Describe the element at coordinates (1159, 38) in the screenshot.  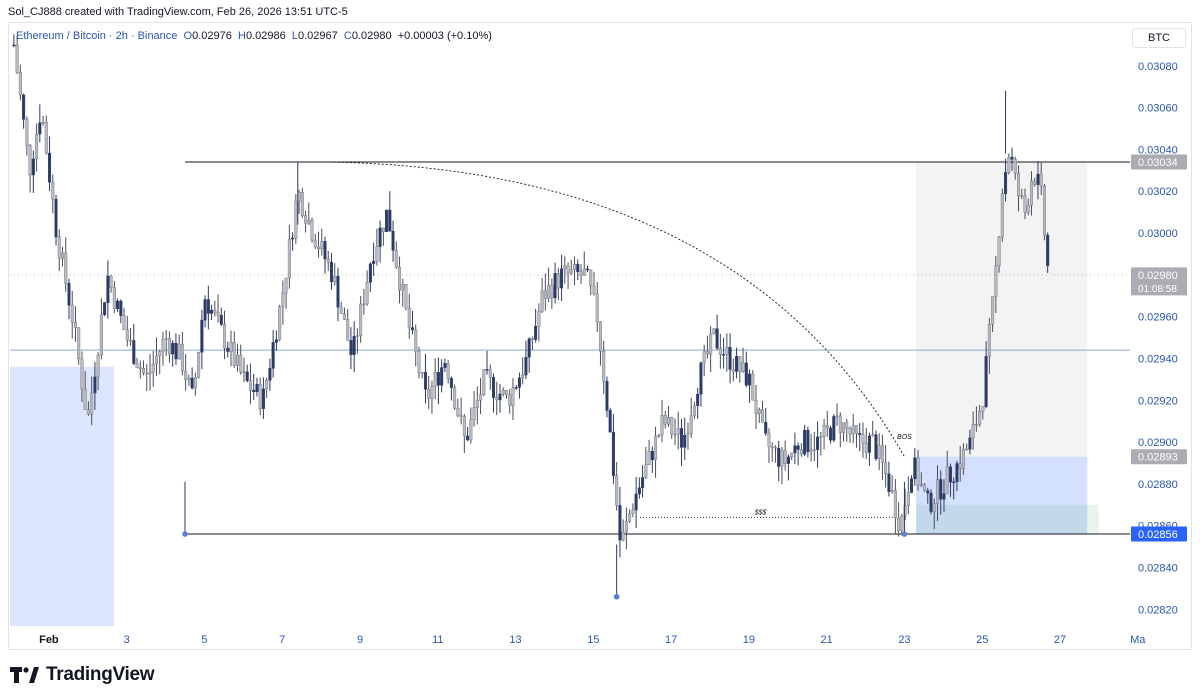
I see `currency-unit-button: BTC` at that location.